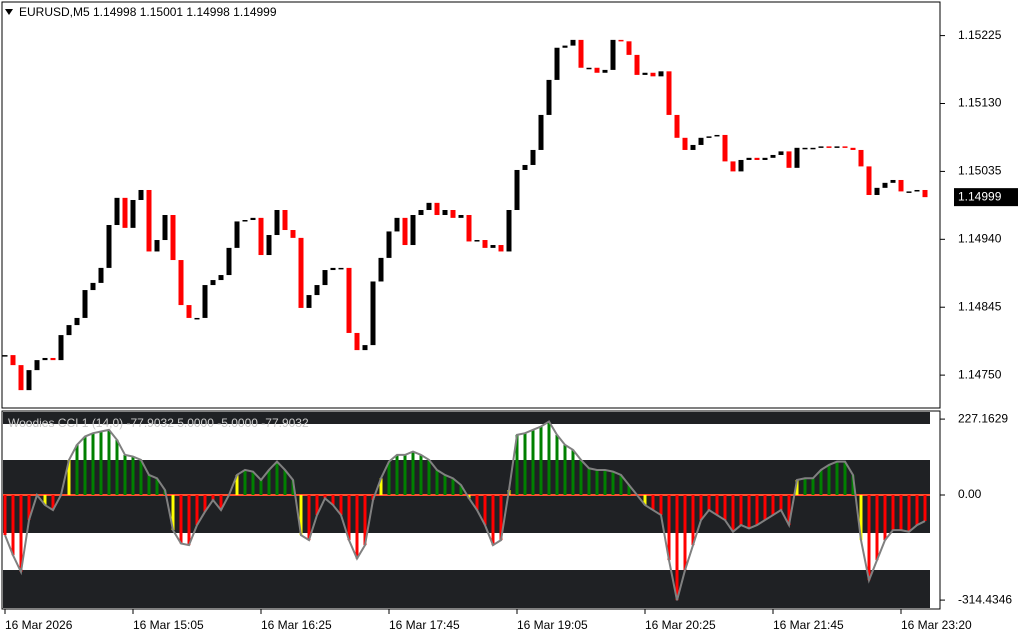 Image resolution: width=1024 pixels, height=640 pixels. I want to click on menu-triangle, so click(9, 12).